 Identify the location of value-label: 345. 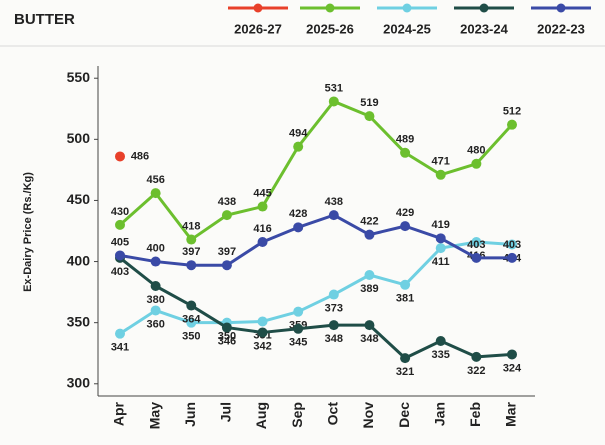
(298, 343).